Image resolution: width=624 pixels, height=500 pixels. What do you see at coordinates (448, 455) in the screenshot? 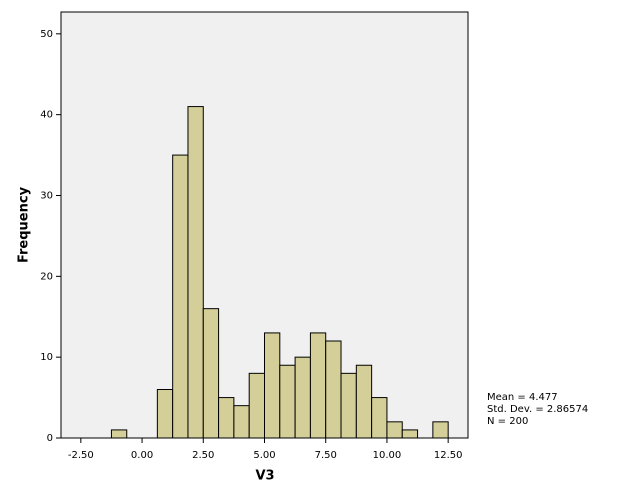
I see `x-tick-label: 12.50` at bounding box center [448, 455].